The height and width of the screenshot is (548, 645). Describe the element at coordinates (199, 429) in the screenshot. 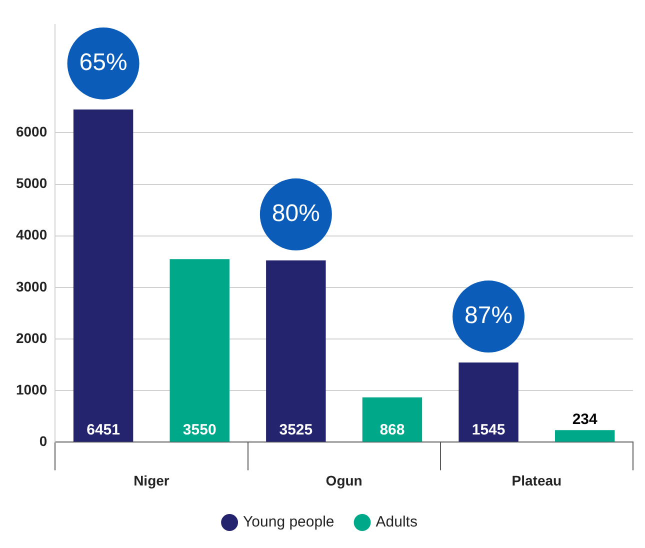

I see `data-label: 3550` at that location.